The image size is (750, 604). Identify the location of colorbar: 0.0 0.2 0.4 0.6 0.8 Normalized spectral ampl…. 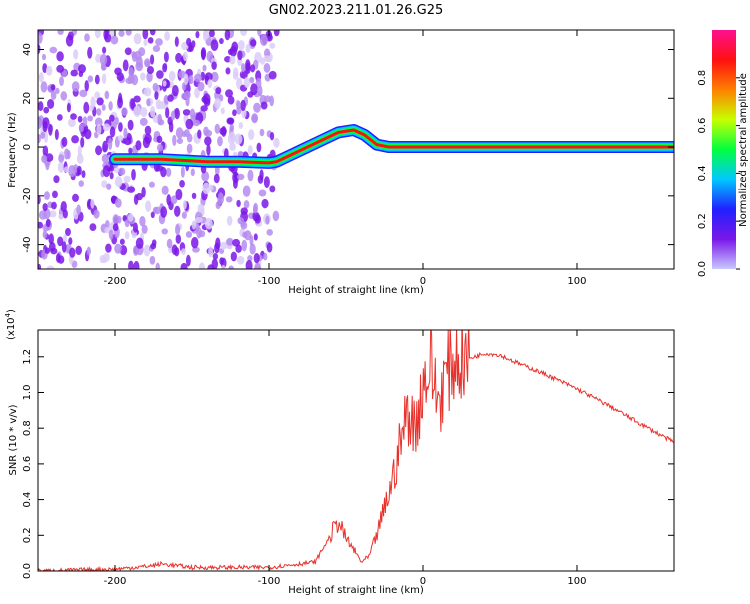
(723, 153).